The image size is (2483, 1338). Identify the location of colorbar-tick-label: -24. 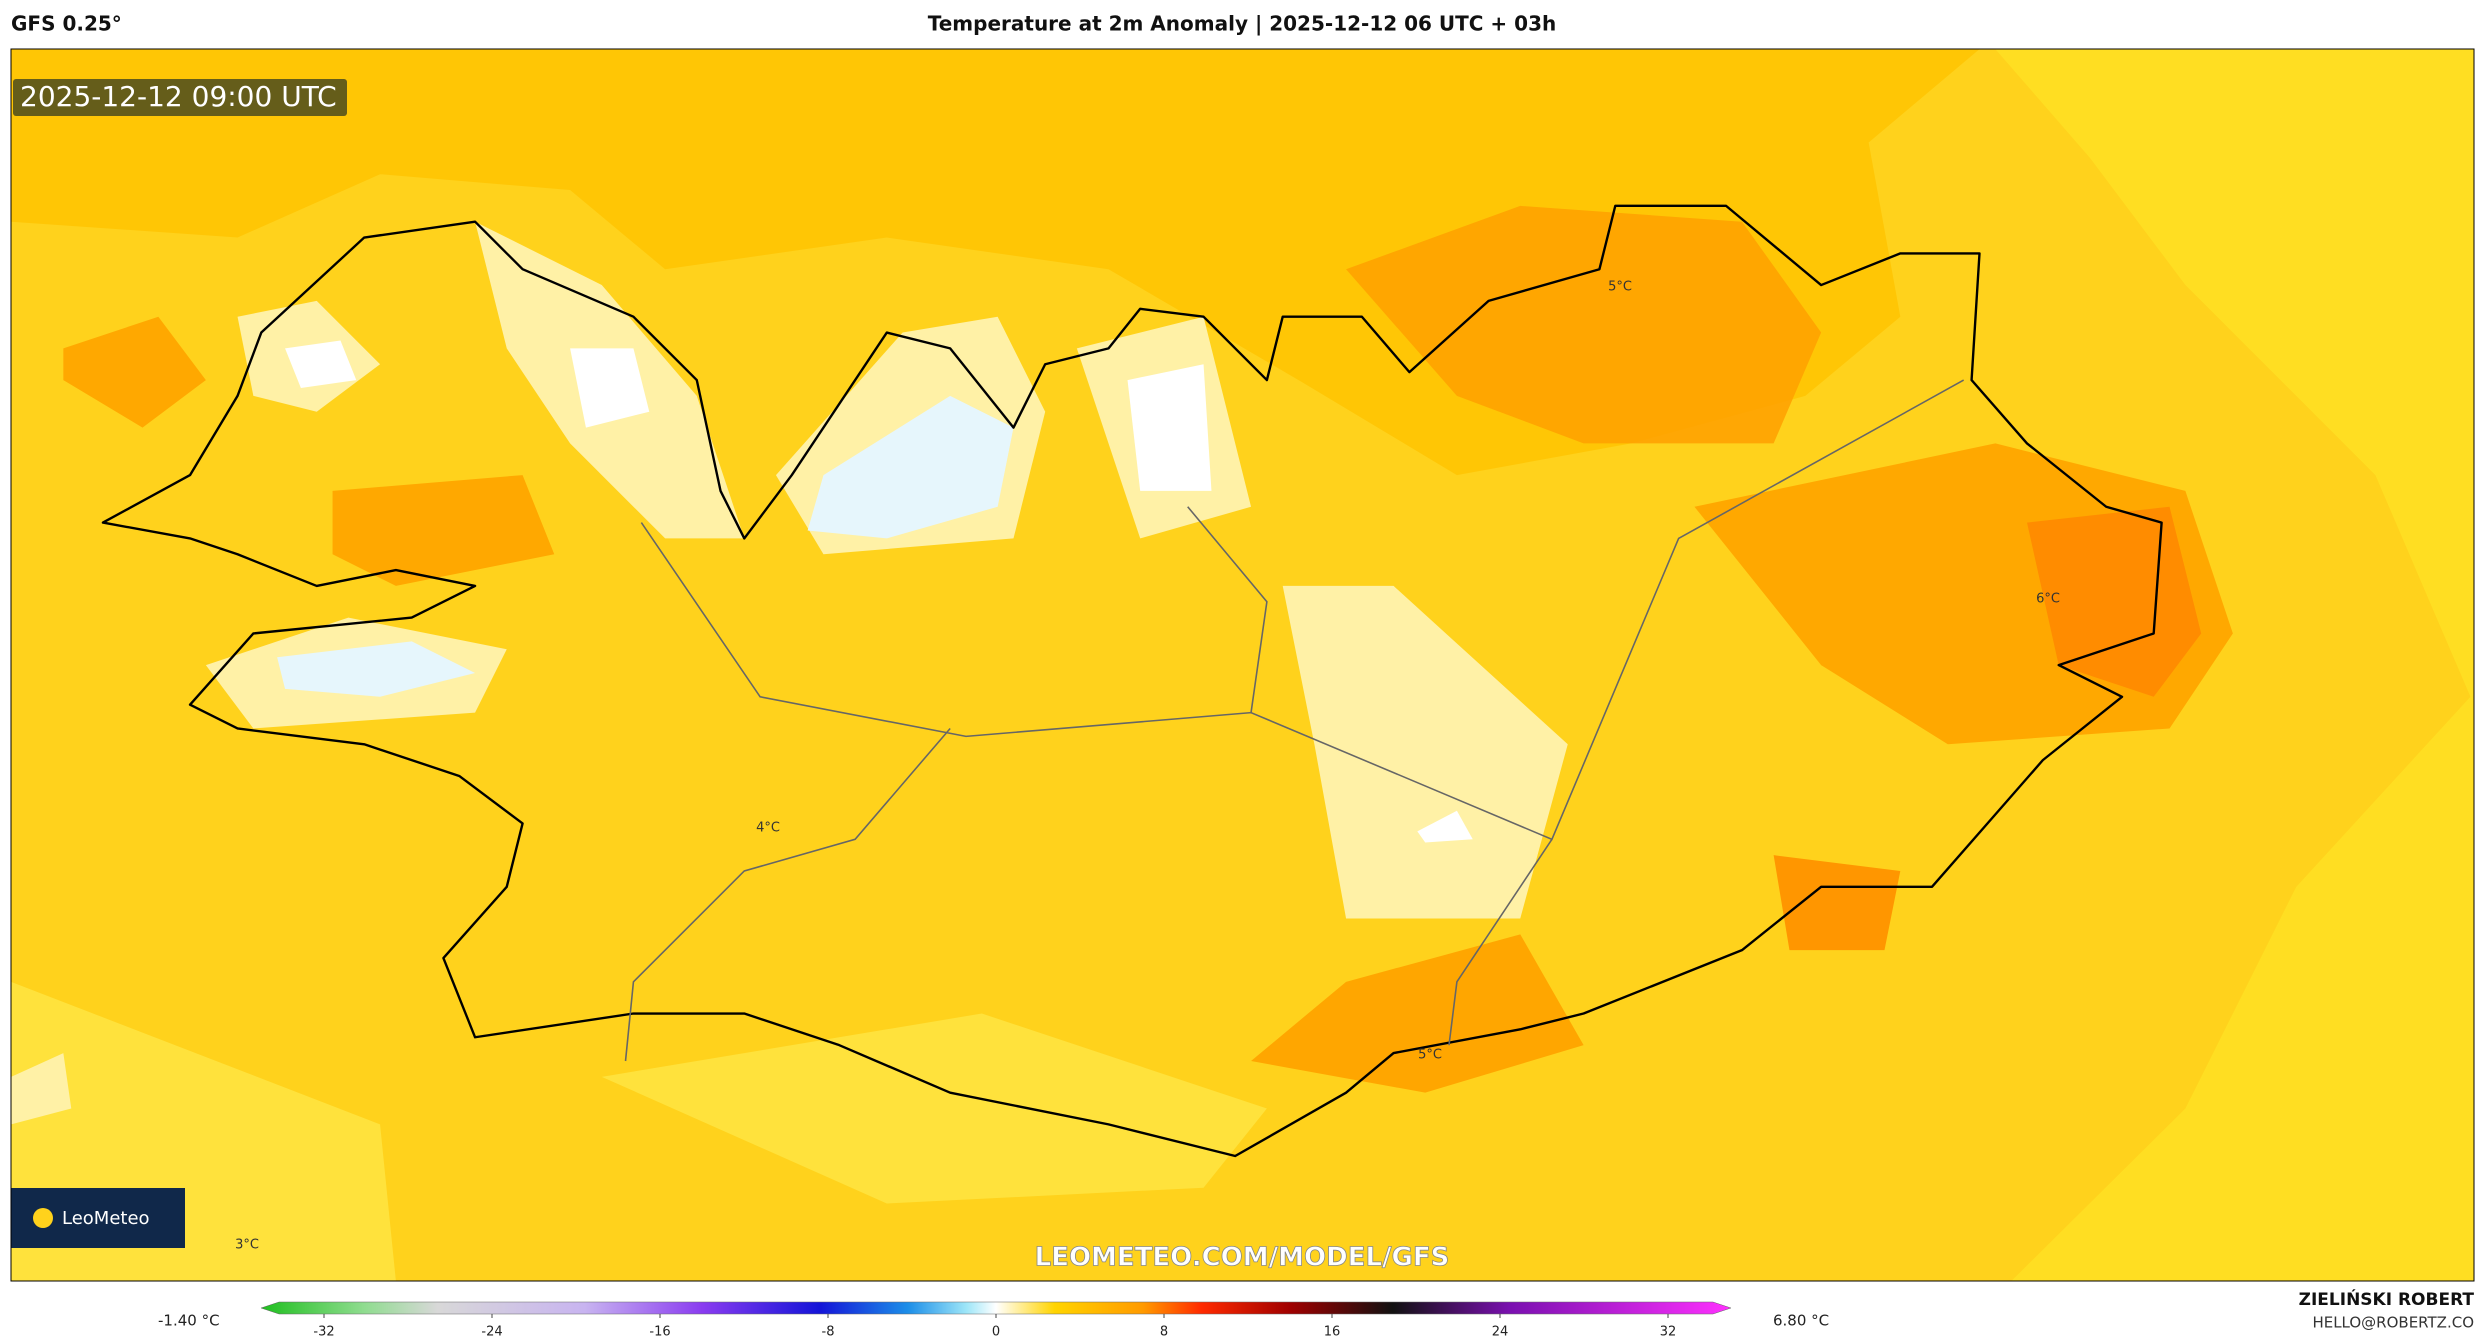
(491, 1331).